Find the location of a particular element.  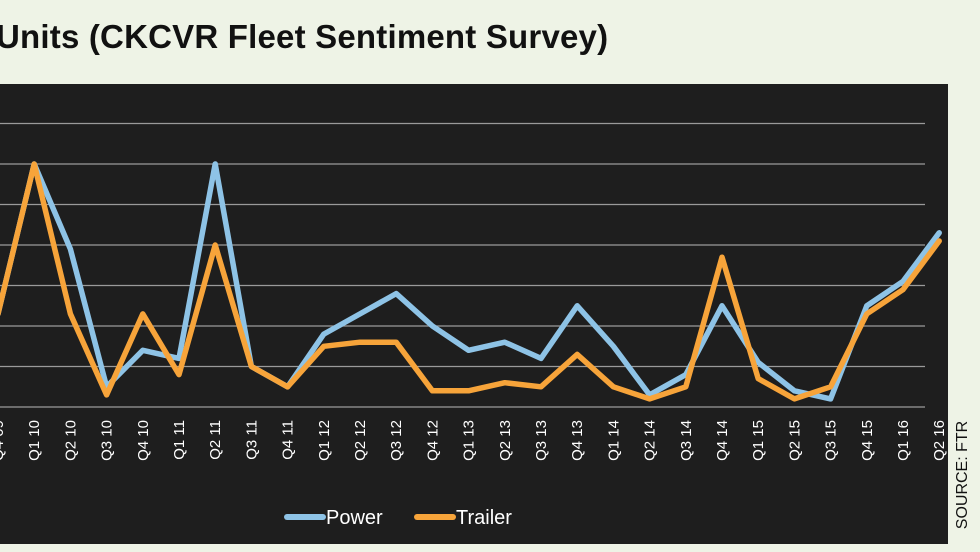

x-tick-label: Q4 09 is located at coordinates (3, 440).